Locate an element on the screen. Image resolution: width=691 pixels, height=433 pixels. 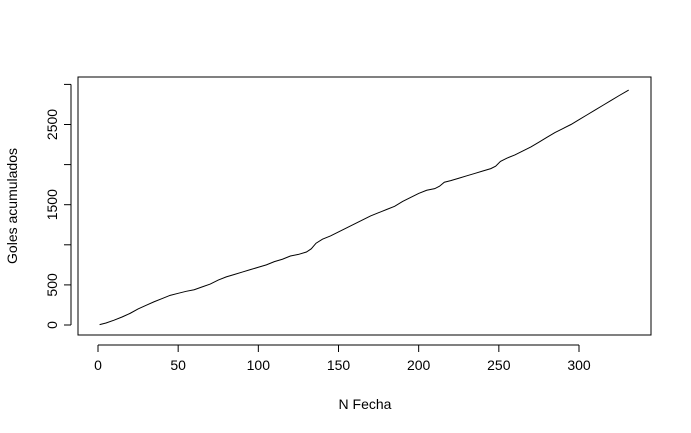
x-axis-title: N Fecha is located at coordinates (365, 404).